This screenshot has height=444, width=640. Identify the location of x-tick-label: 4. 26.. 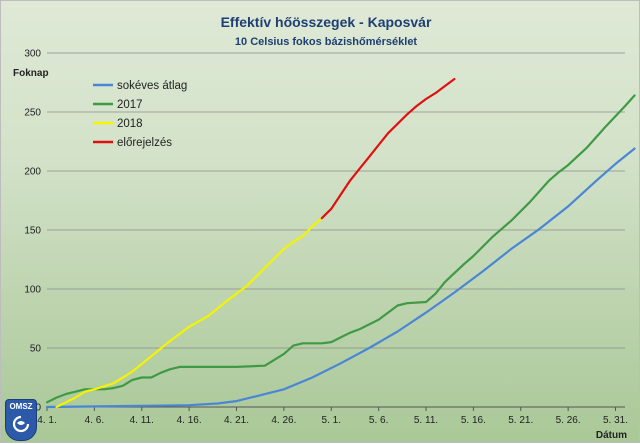
(283, 420).